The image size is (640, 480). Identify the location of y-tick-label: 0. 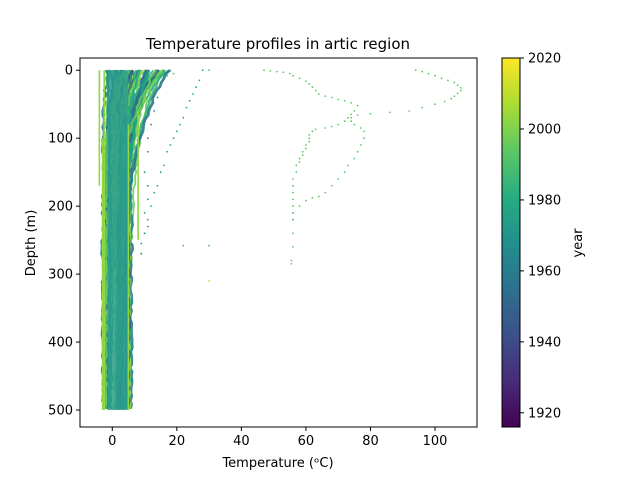
(69, 71).